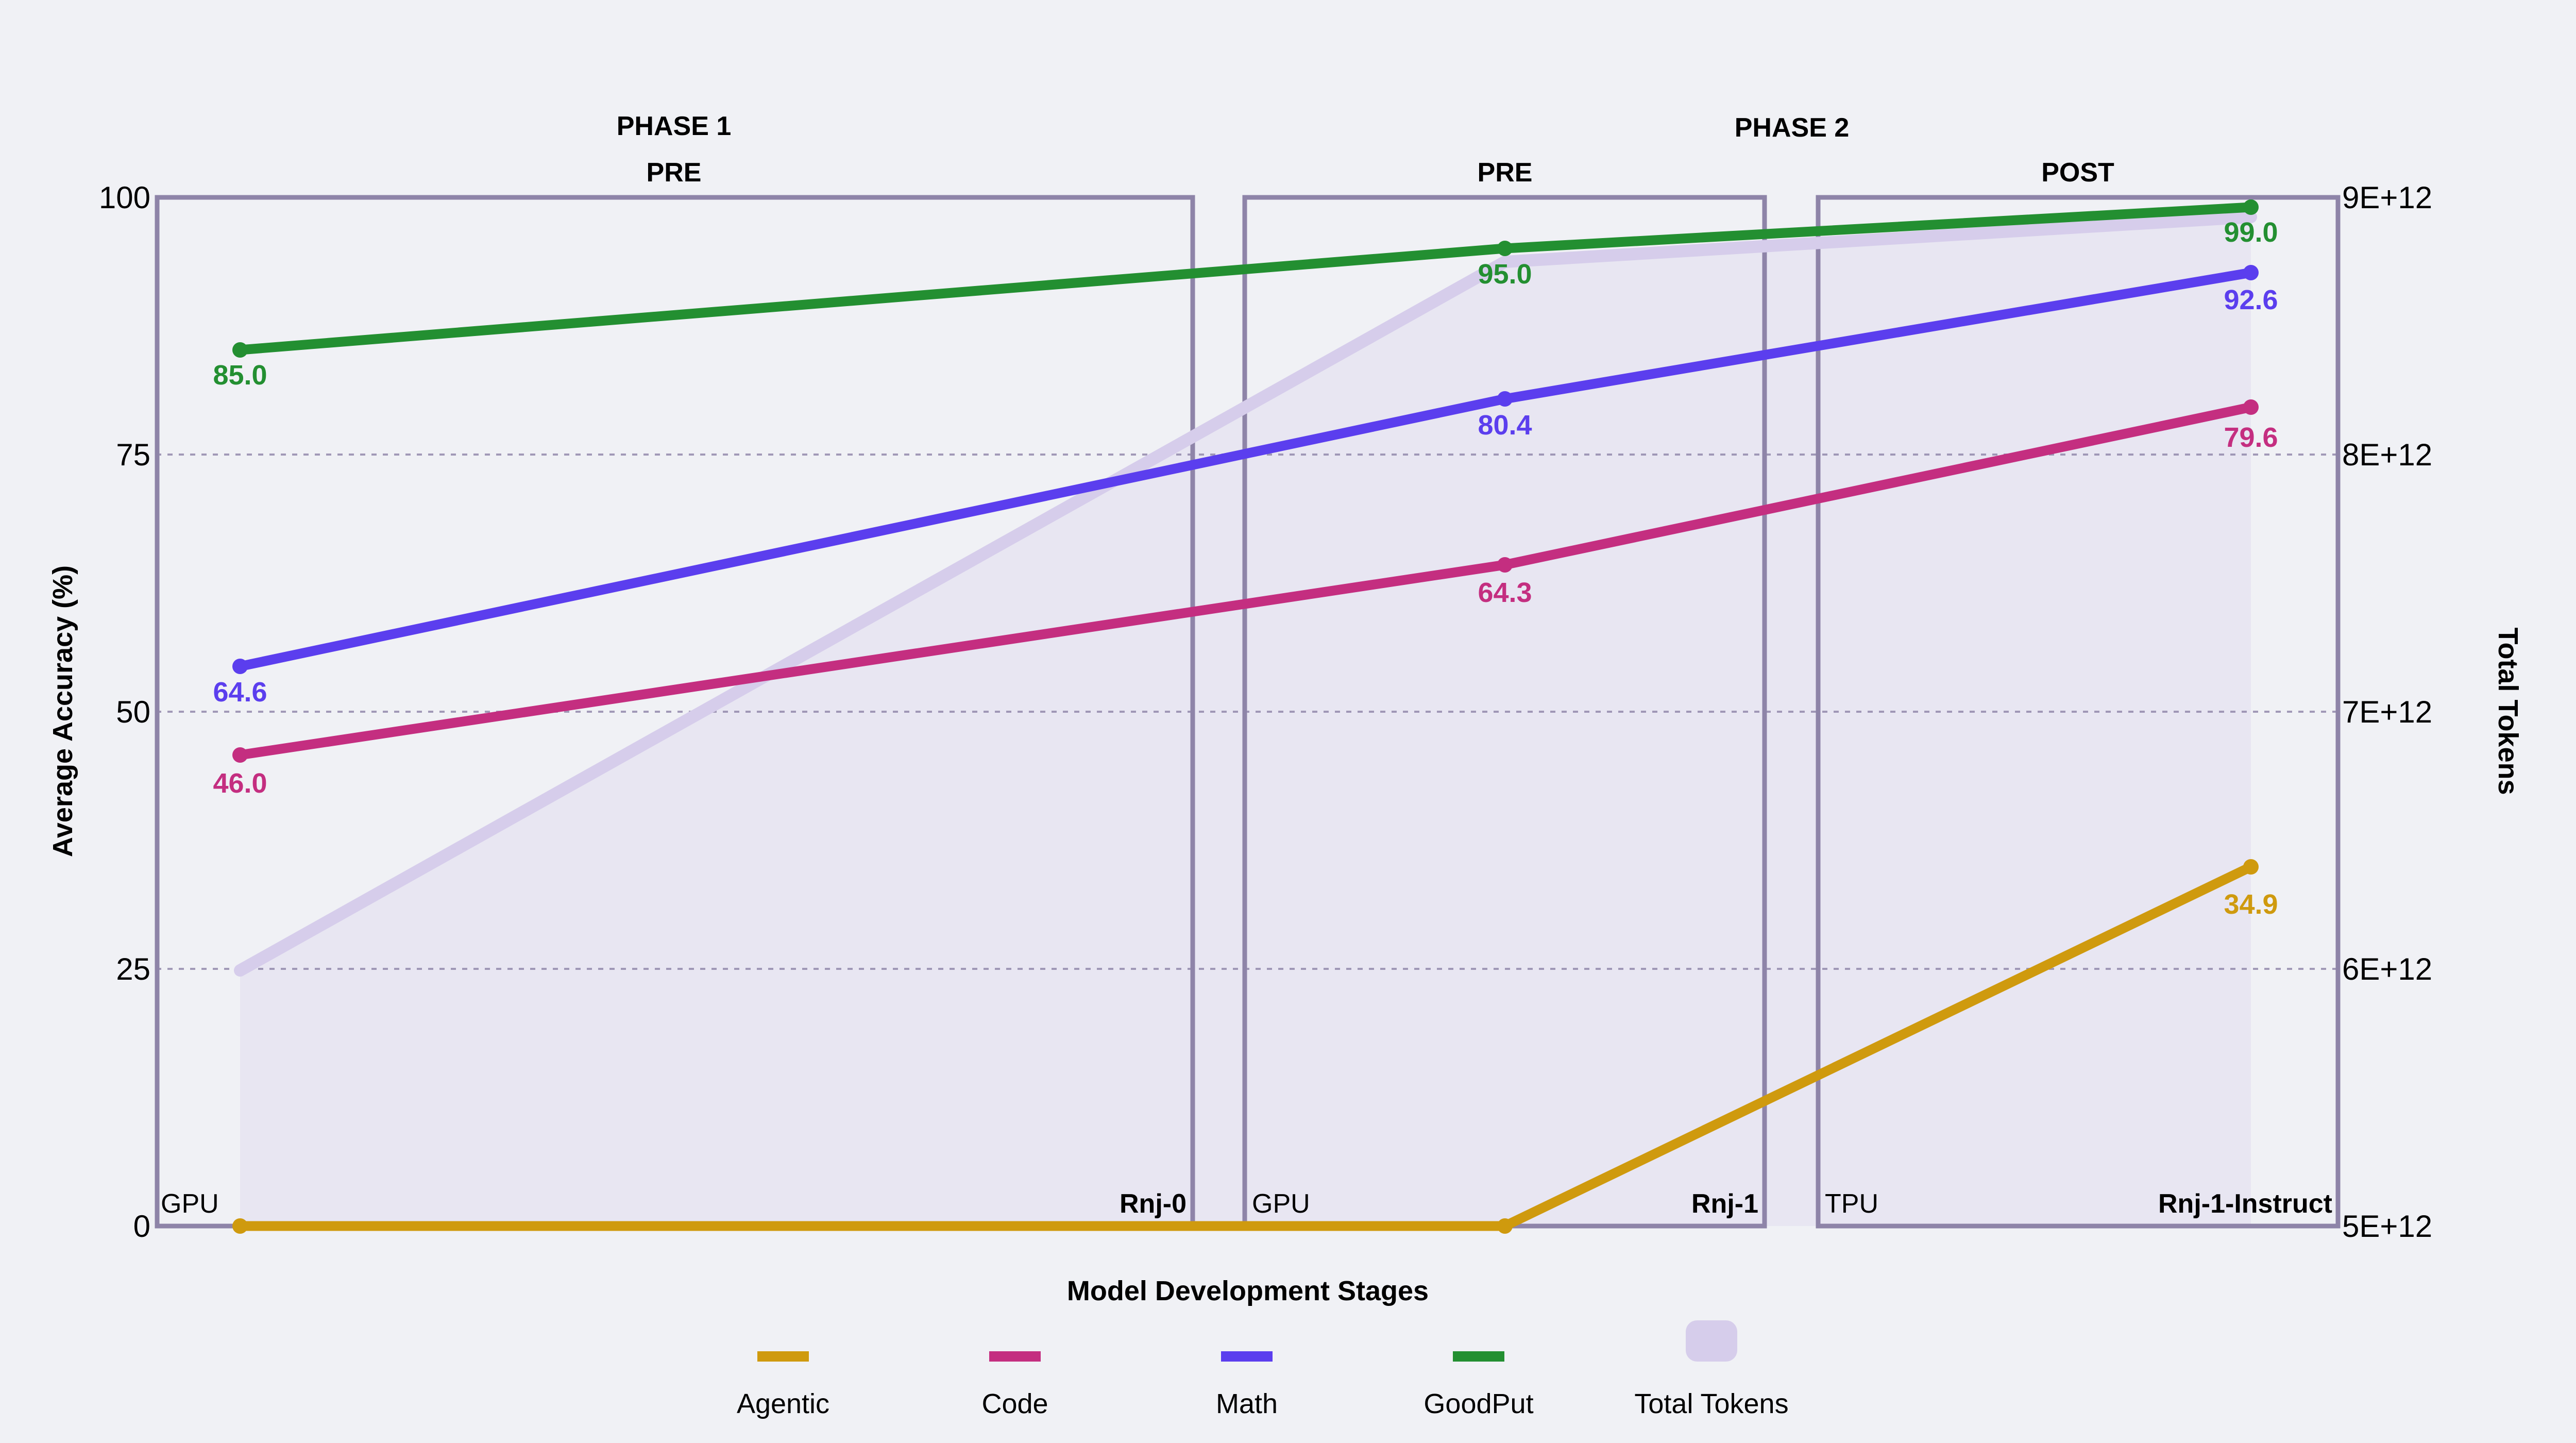  Describe the element at coordinates (240, 692) in the screenshot. I see `math-label-1: 64.6` at that location.